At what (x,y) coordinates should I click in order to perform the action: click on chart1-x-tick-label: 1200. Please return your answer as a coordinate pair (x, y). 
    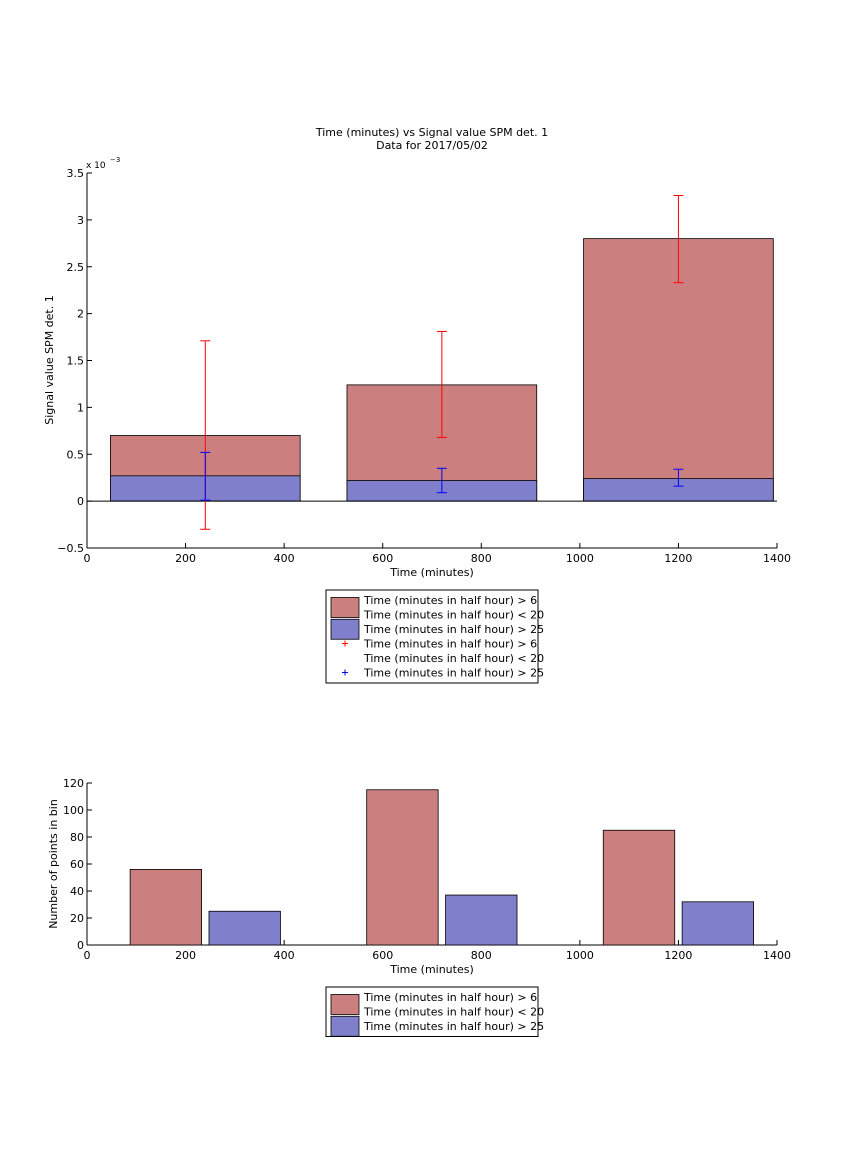
    Looking at the image, I should click on (678, 558).